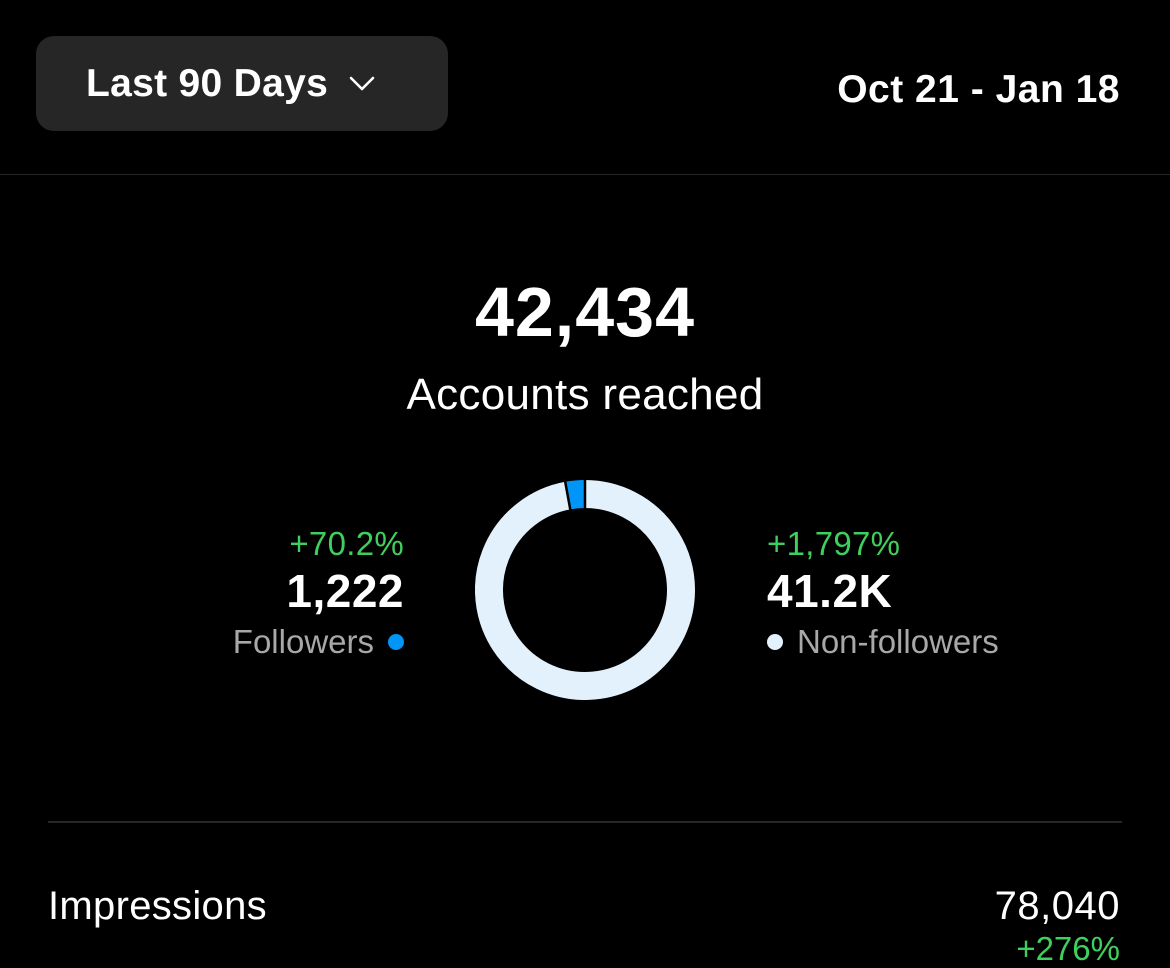  Describe the element at coordinates (834, 543) in the screenshot. I see `non-followers-change: +1,797%` at that location.